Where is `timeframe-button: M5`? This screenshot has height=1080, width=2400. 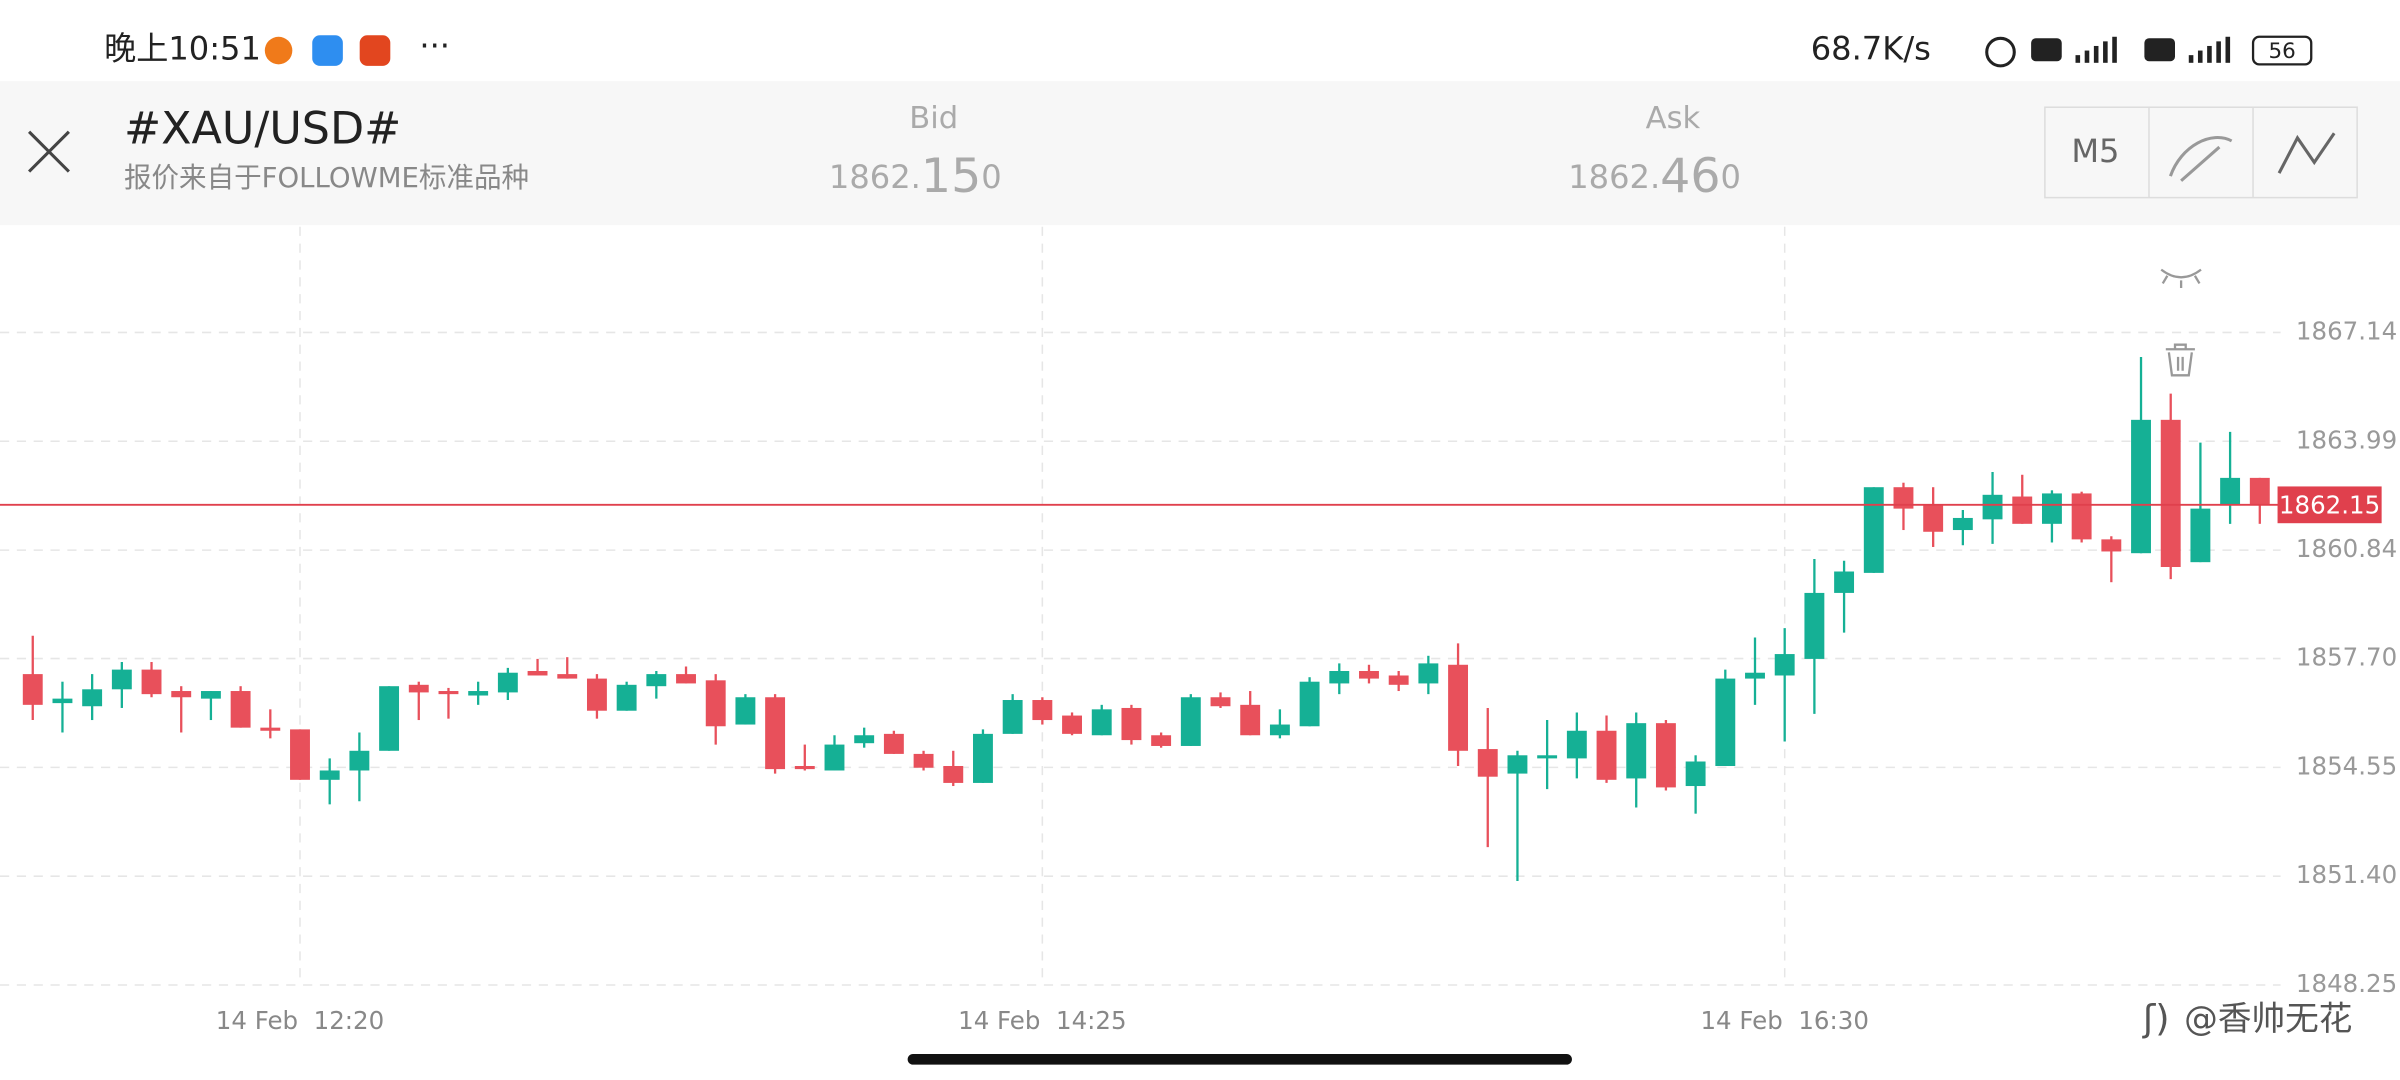 timeframe-button: M5 is located at coordinates (2095, 151).